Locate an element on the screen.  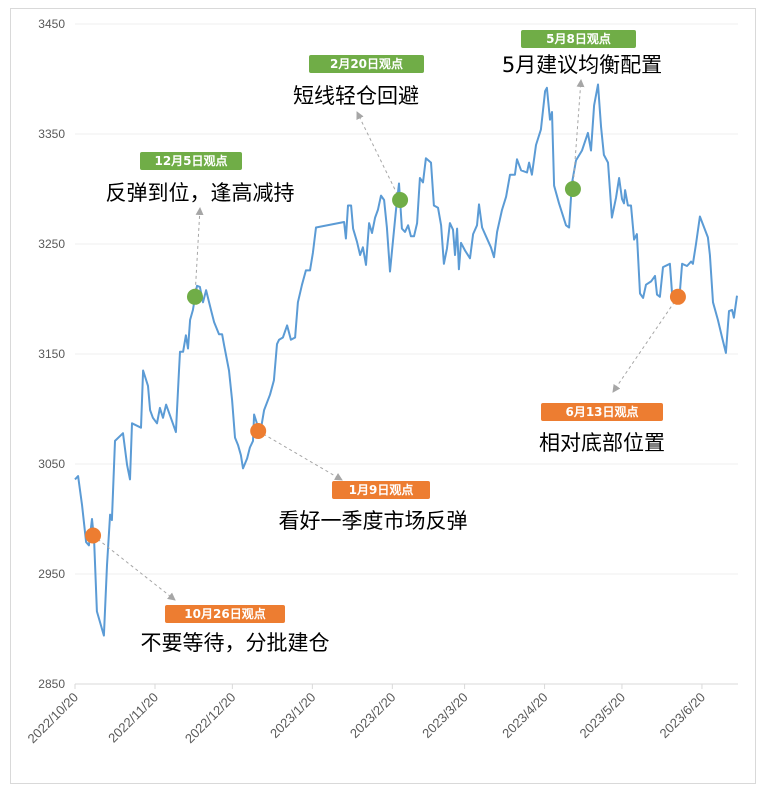
x-tick-label: 2023/2/20 is located at coordinates (373, 716).